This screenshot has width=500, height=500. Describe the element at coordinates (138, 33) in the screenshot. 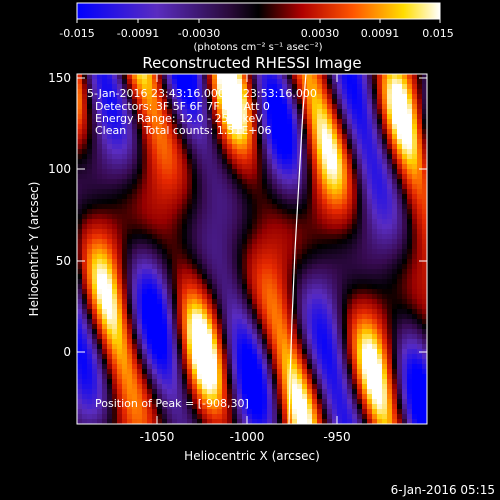

I see `colorbar-tick-label: -0.0091` at that location.